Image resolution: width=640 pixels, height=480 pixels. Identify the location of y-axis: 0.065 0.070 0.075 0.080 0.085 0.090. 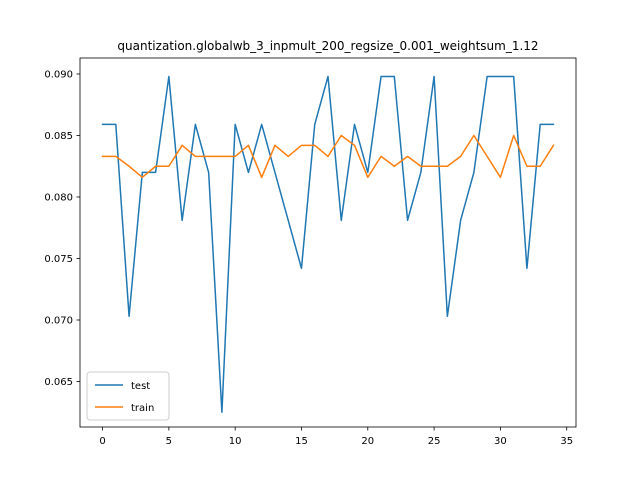
(62, 228).